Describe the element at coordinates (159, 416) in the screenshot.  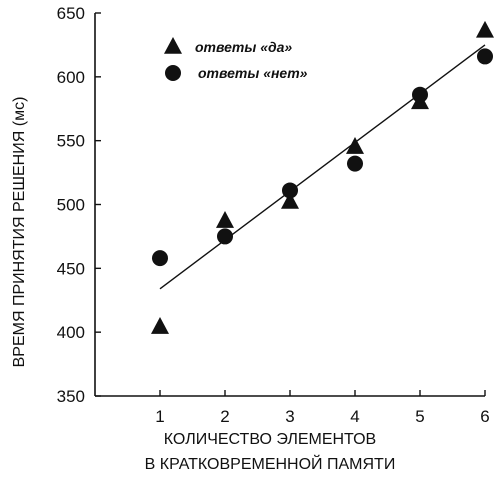
I see `x-tick-label: 1` at that location.